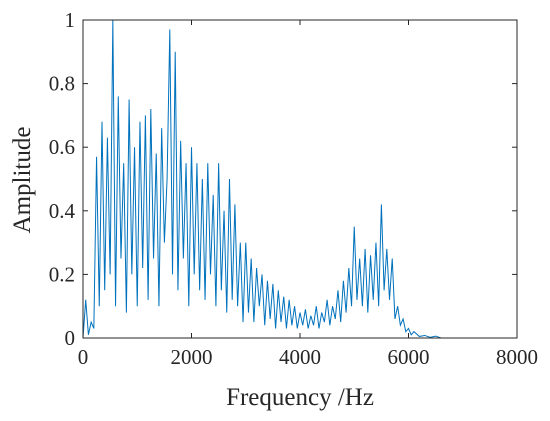 The image size is (550, 421). I want to click on x-axis-label: Frequency /Hz, so click(300, 397).